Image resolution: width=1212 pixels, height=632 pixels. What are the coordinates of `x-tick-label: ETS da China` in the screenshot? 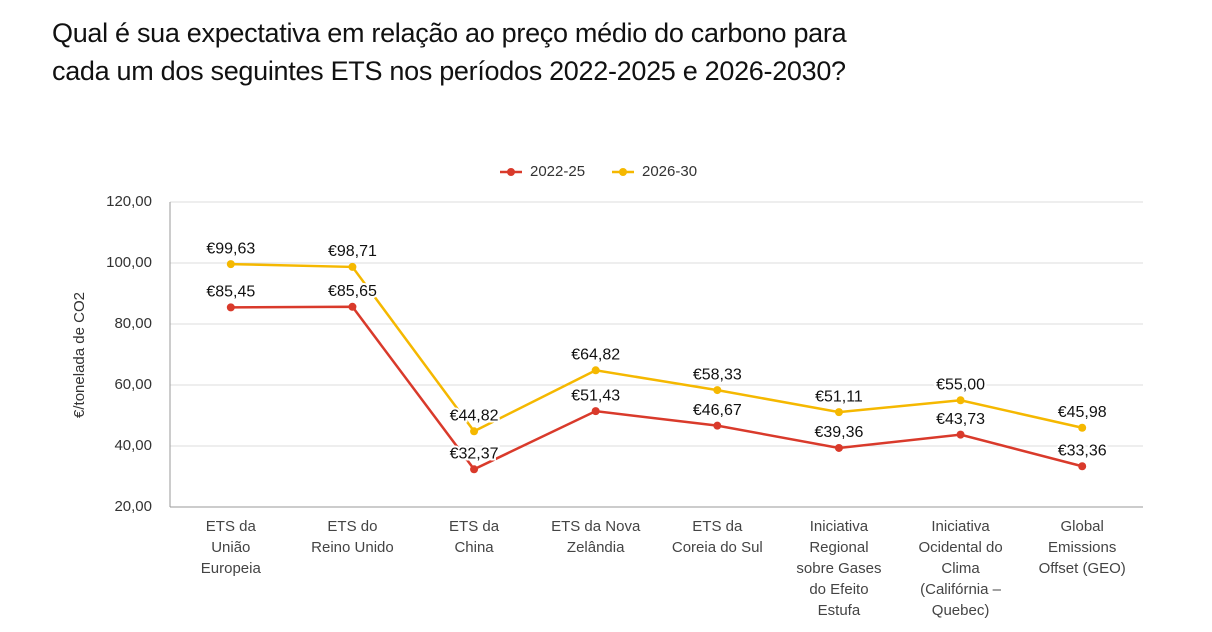 It's located at (474, 537).